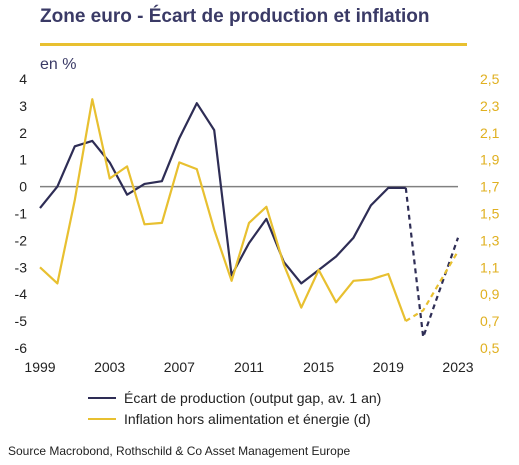  I want to click on y-left-tick-label: 1, so click(23, 160).